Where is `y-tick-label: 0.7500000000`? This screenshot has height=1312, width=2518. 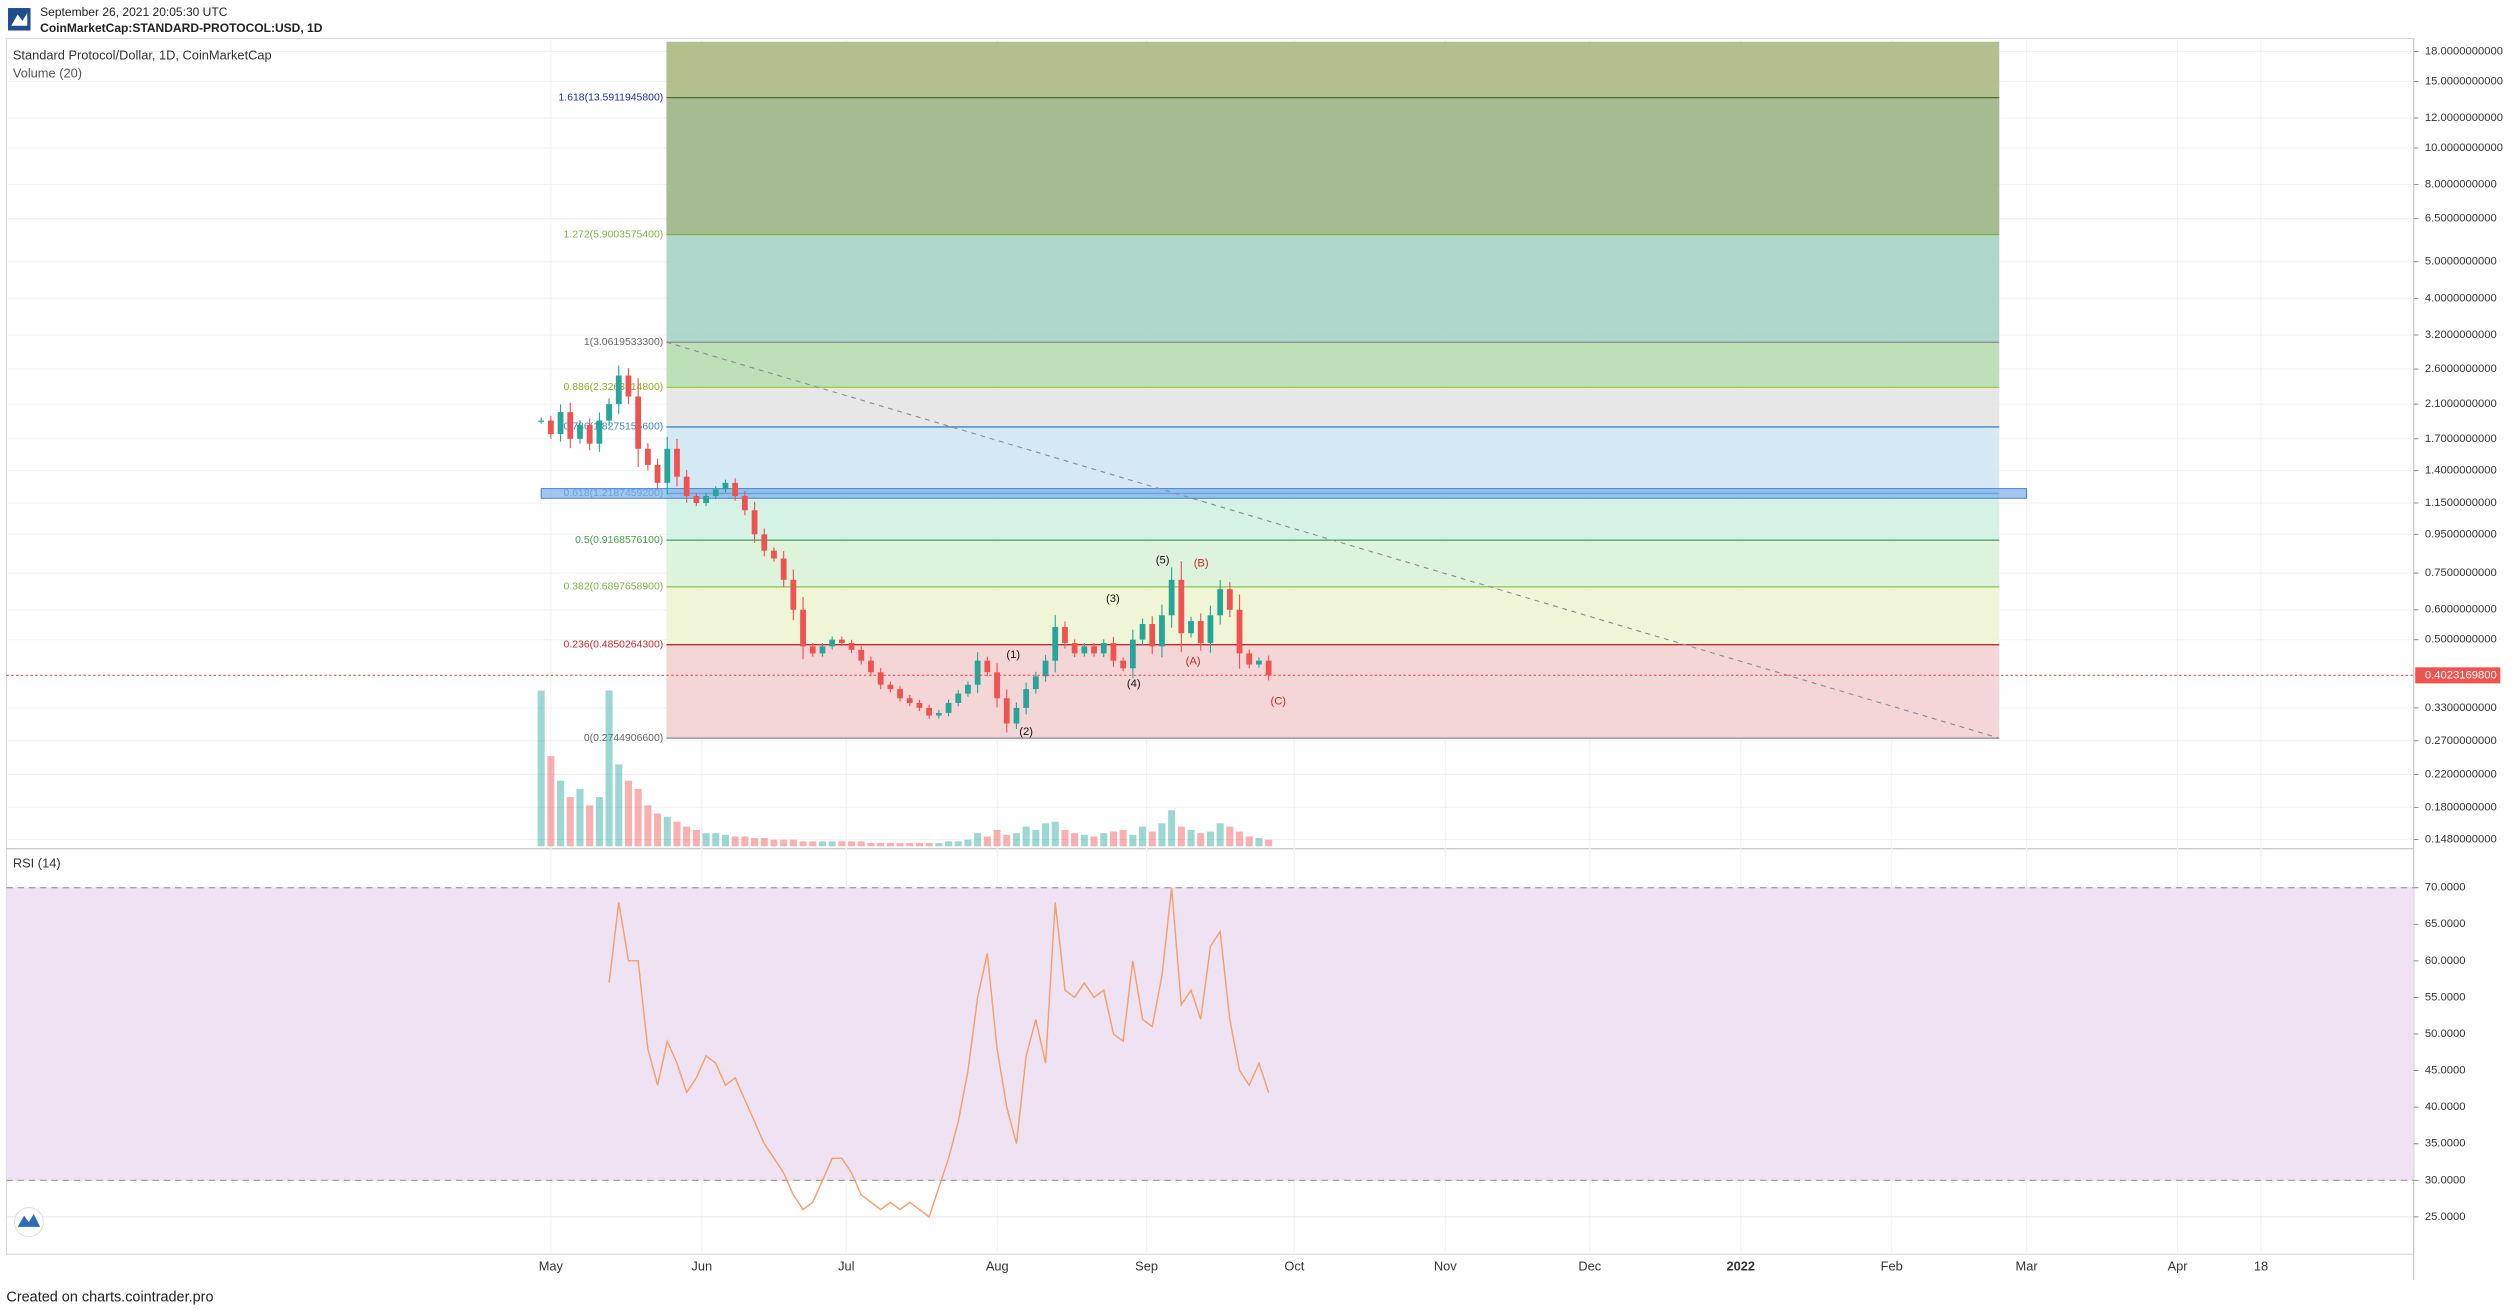 y-tick-label: 0.7500000000 is located at coordinates (2461, 573).